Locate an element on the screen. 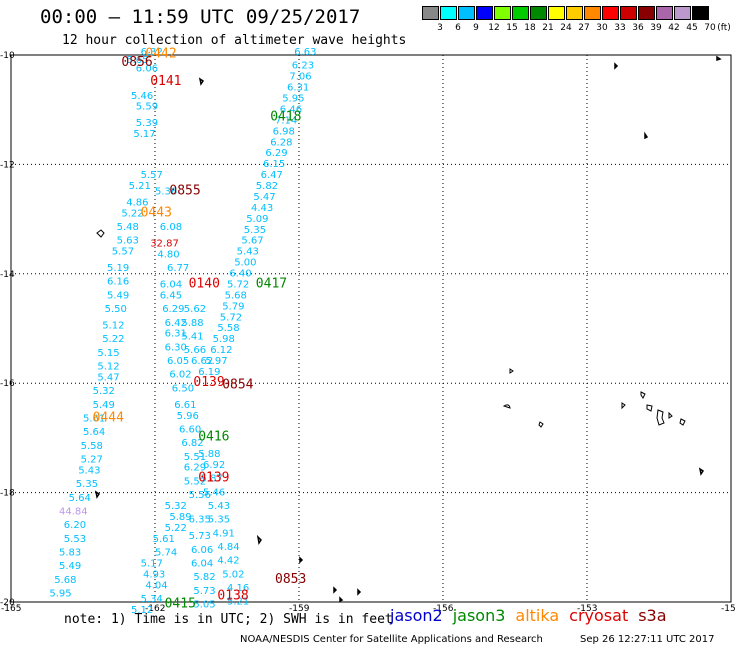  swh-value: 5.97 is located at coordinates (216, 361).